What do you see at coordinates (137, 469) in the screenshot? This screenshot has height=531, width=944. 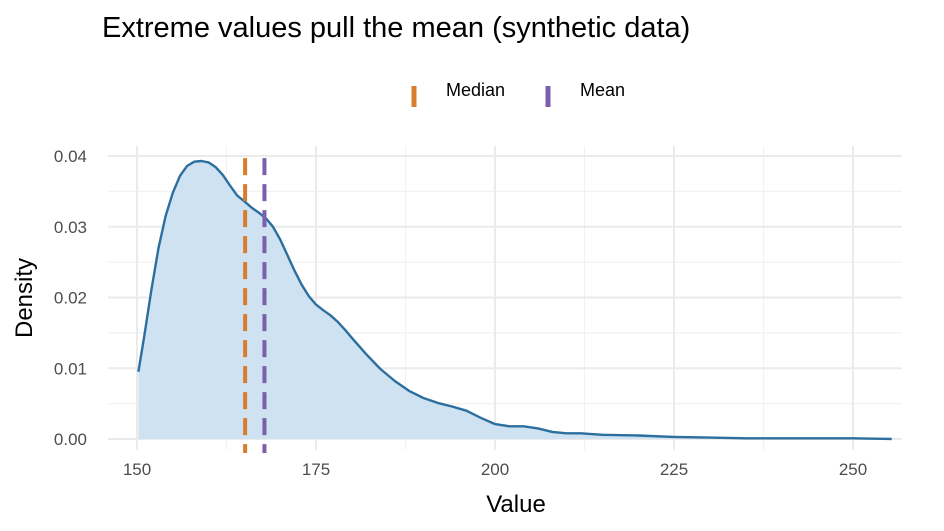 I see `x-tick-label: 150` at bounding box center [137, 469].